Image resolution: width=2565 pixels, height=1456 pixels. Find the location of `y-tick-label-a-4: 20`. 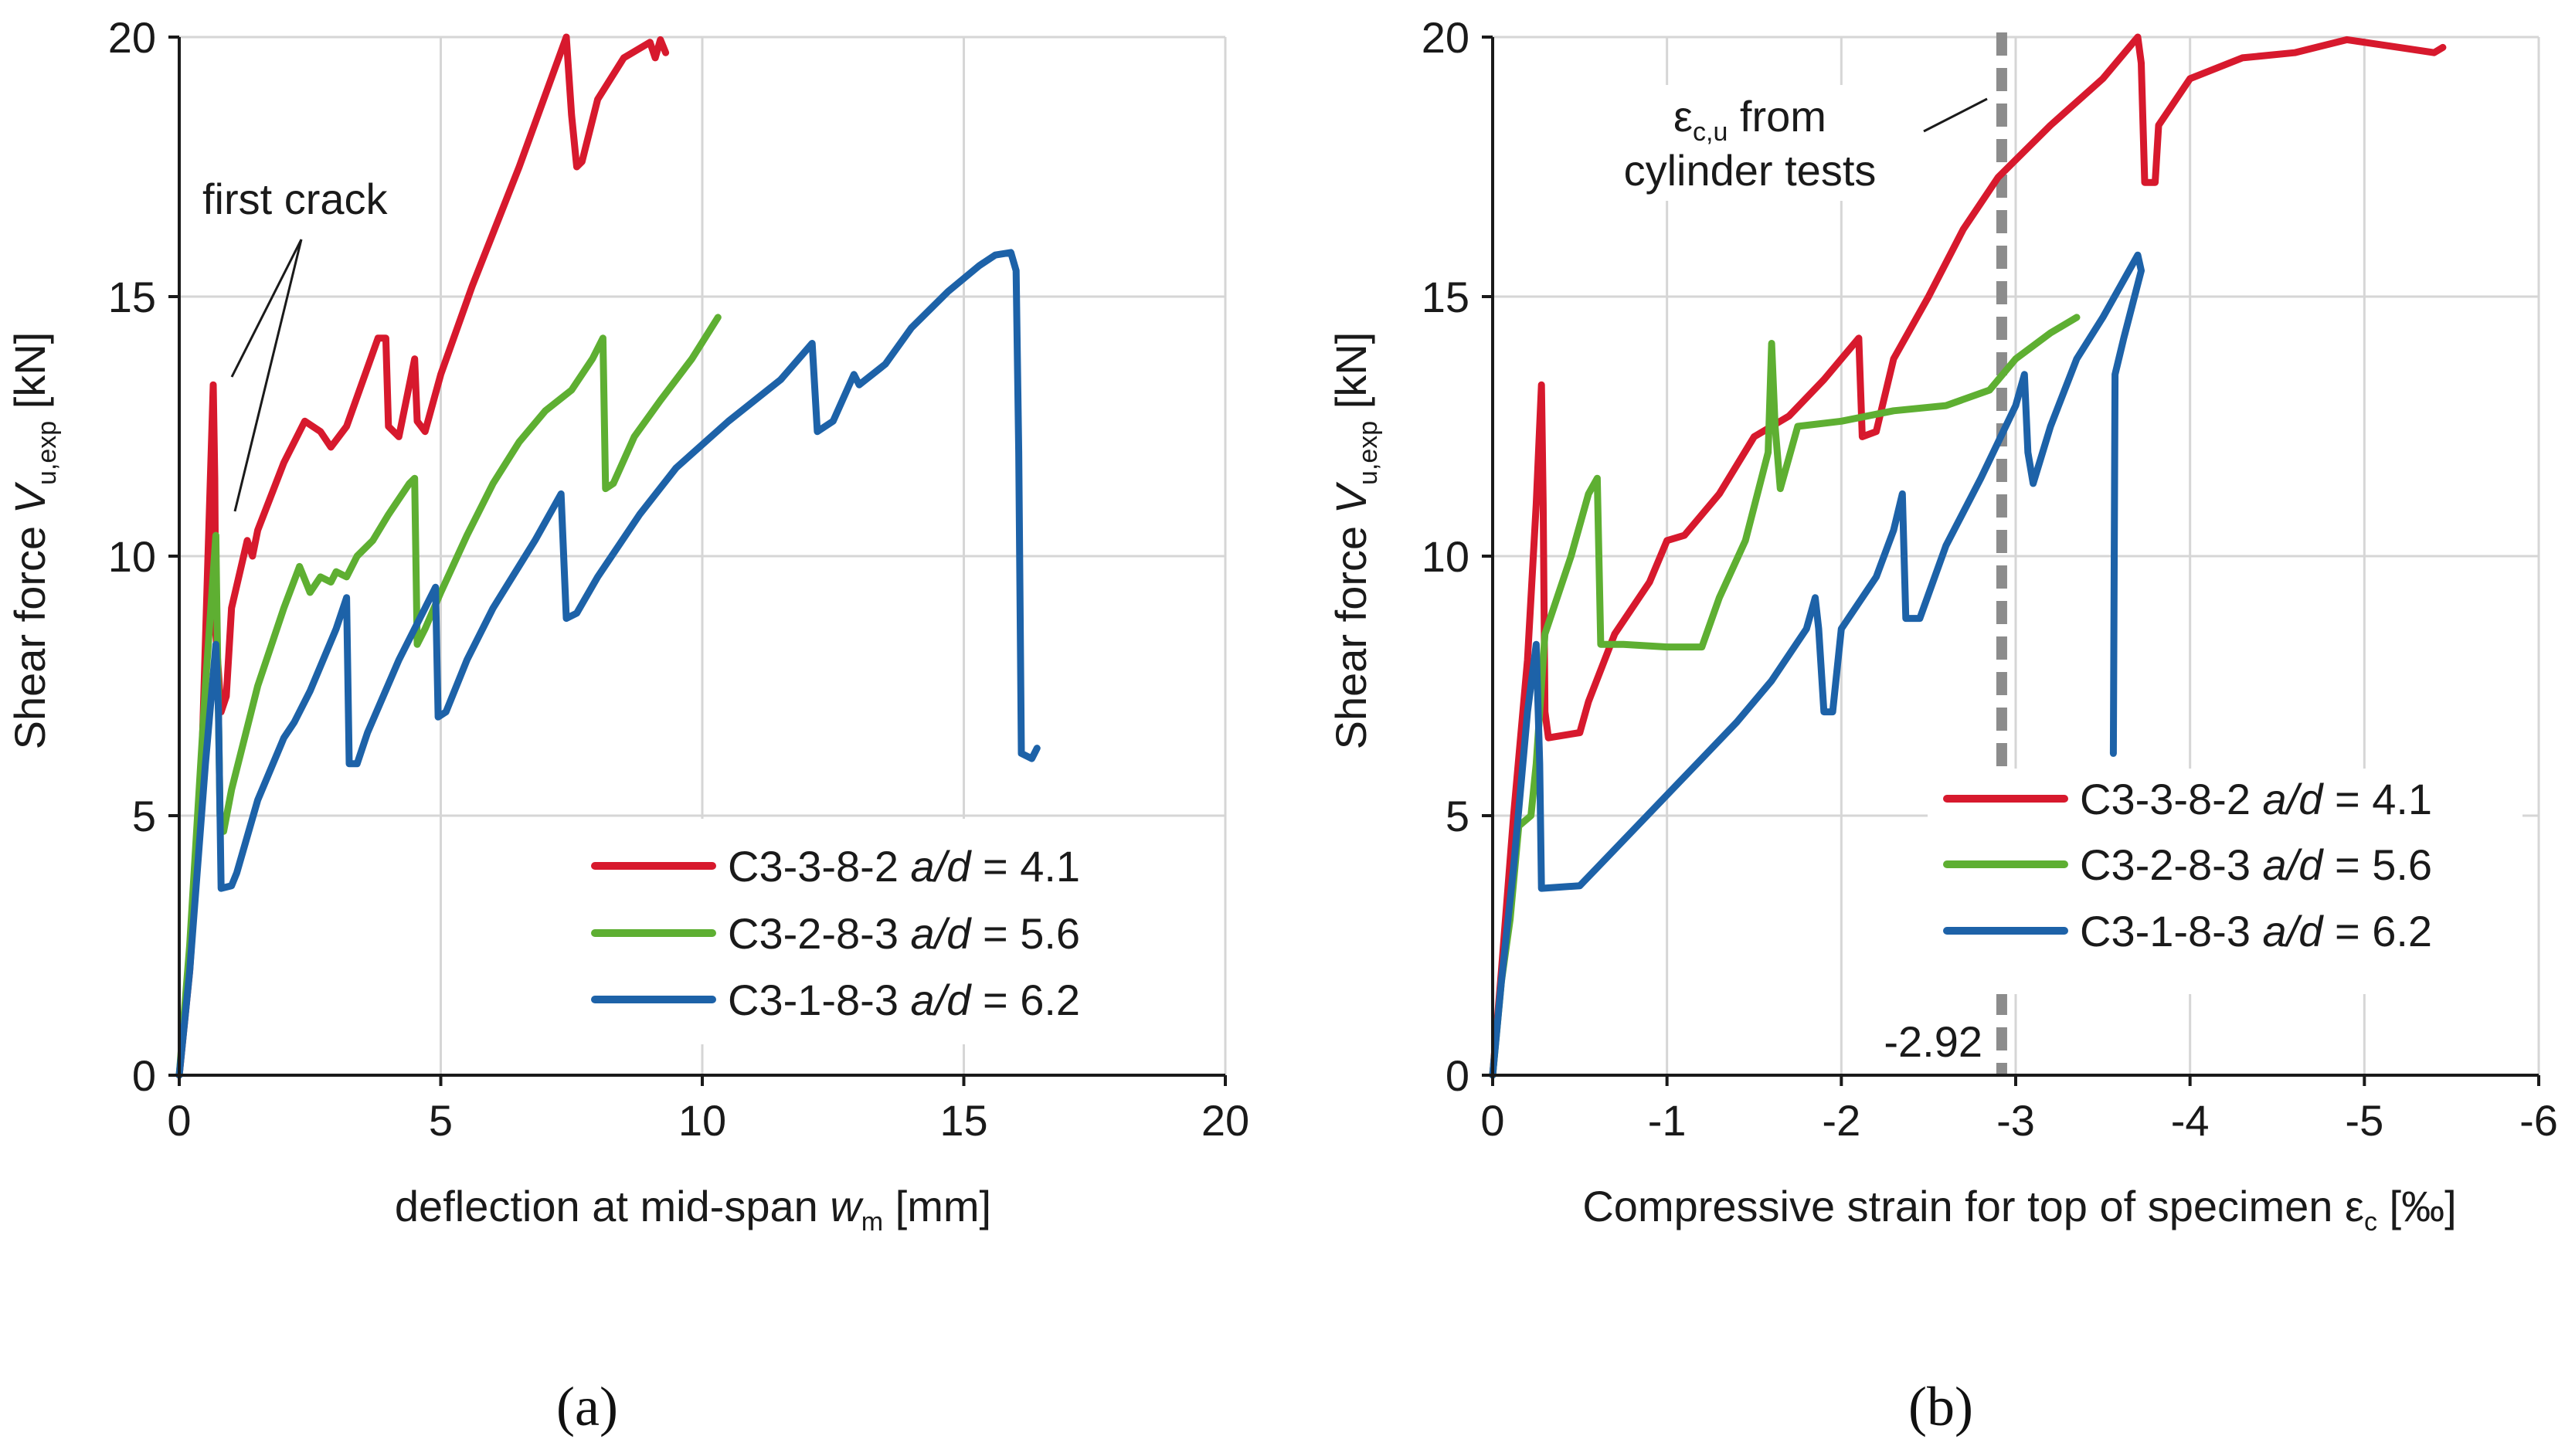

y-tick-label-a-4: 20 is located at coordinates (132, 37).